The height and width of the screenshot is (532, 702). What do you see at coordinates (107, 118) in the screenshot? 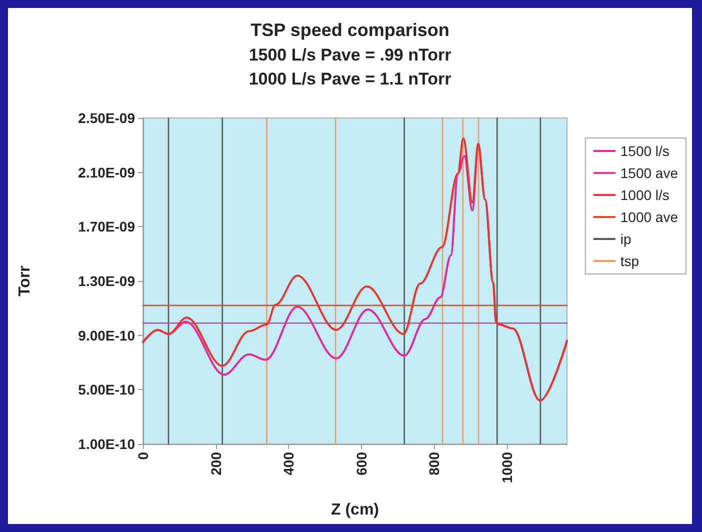
I see `y-tick-label: 2.50E-09` at bounding box center [107, 118].